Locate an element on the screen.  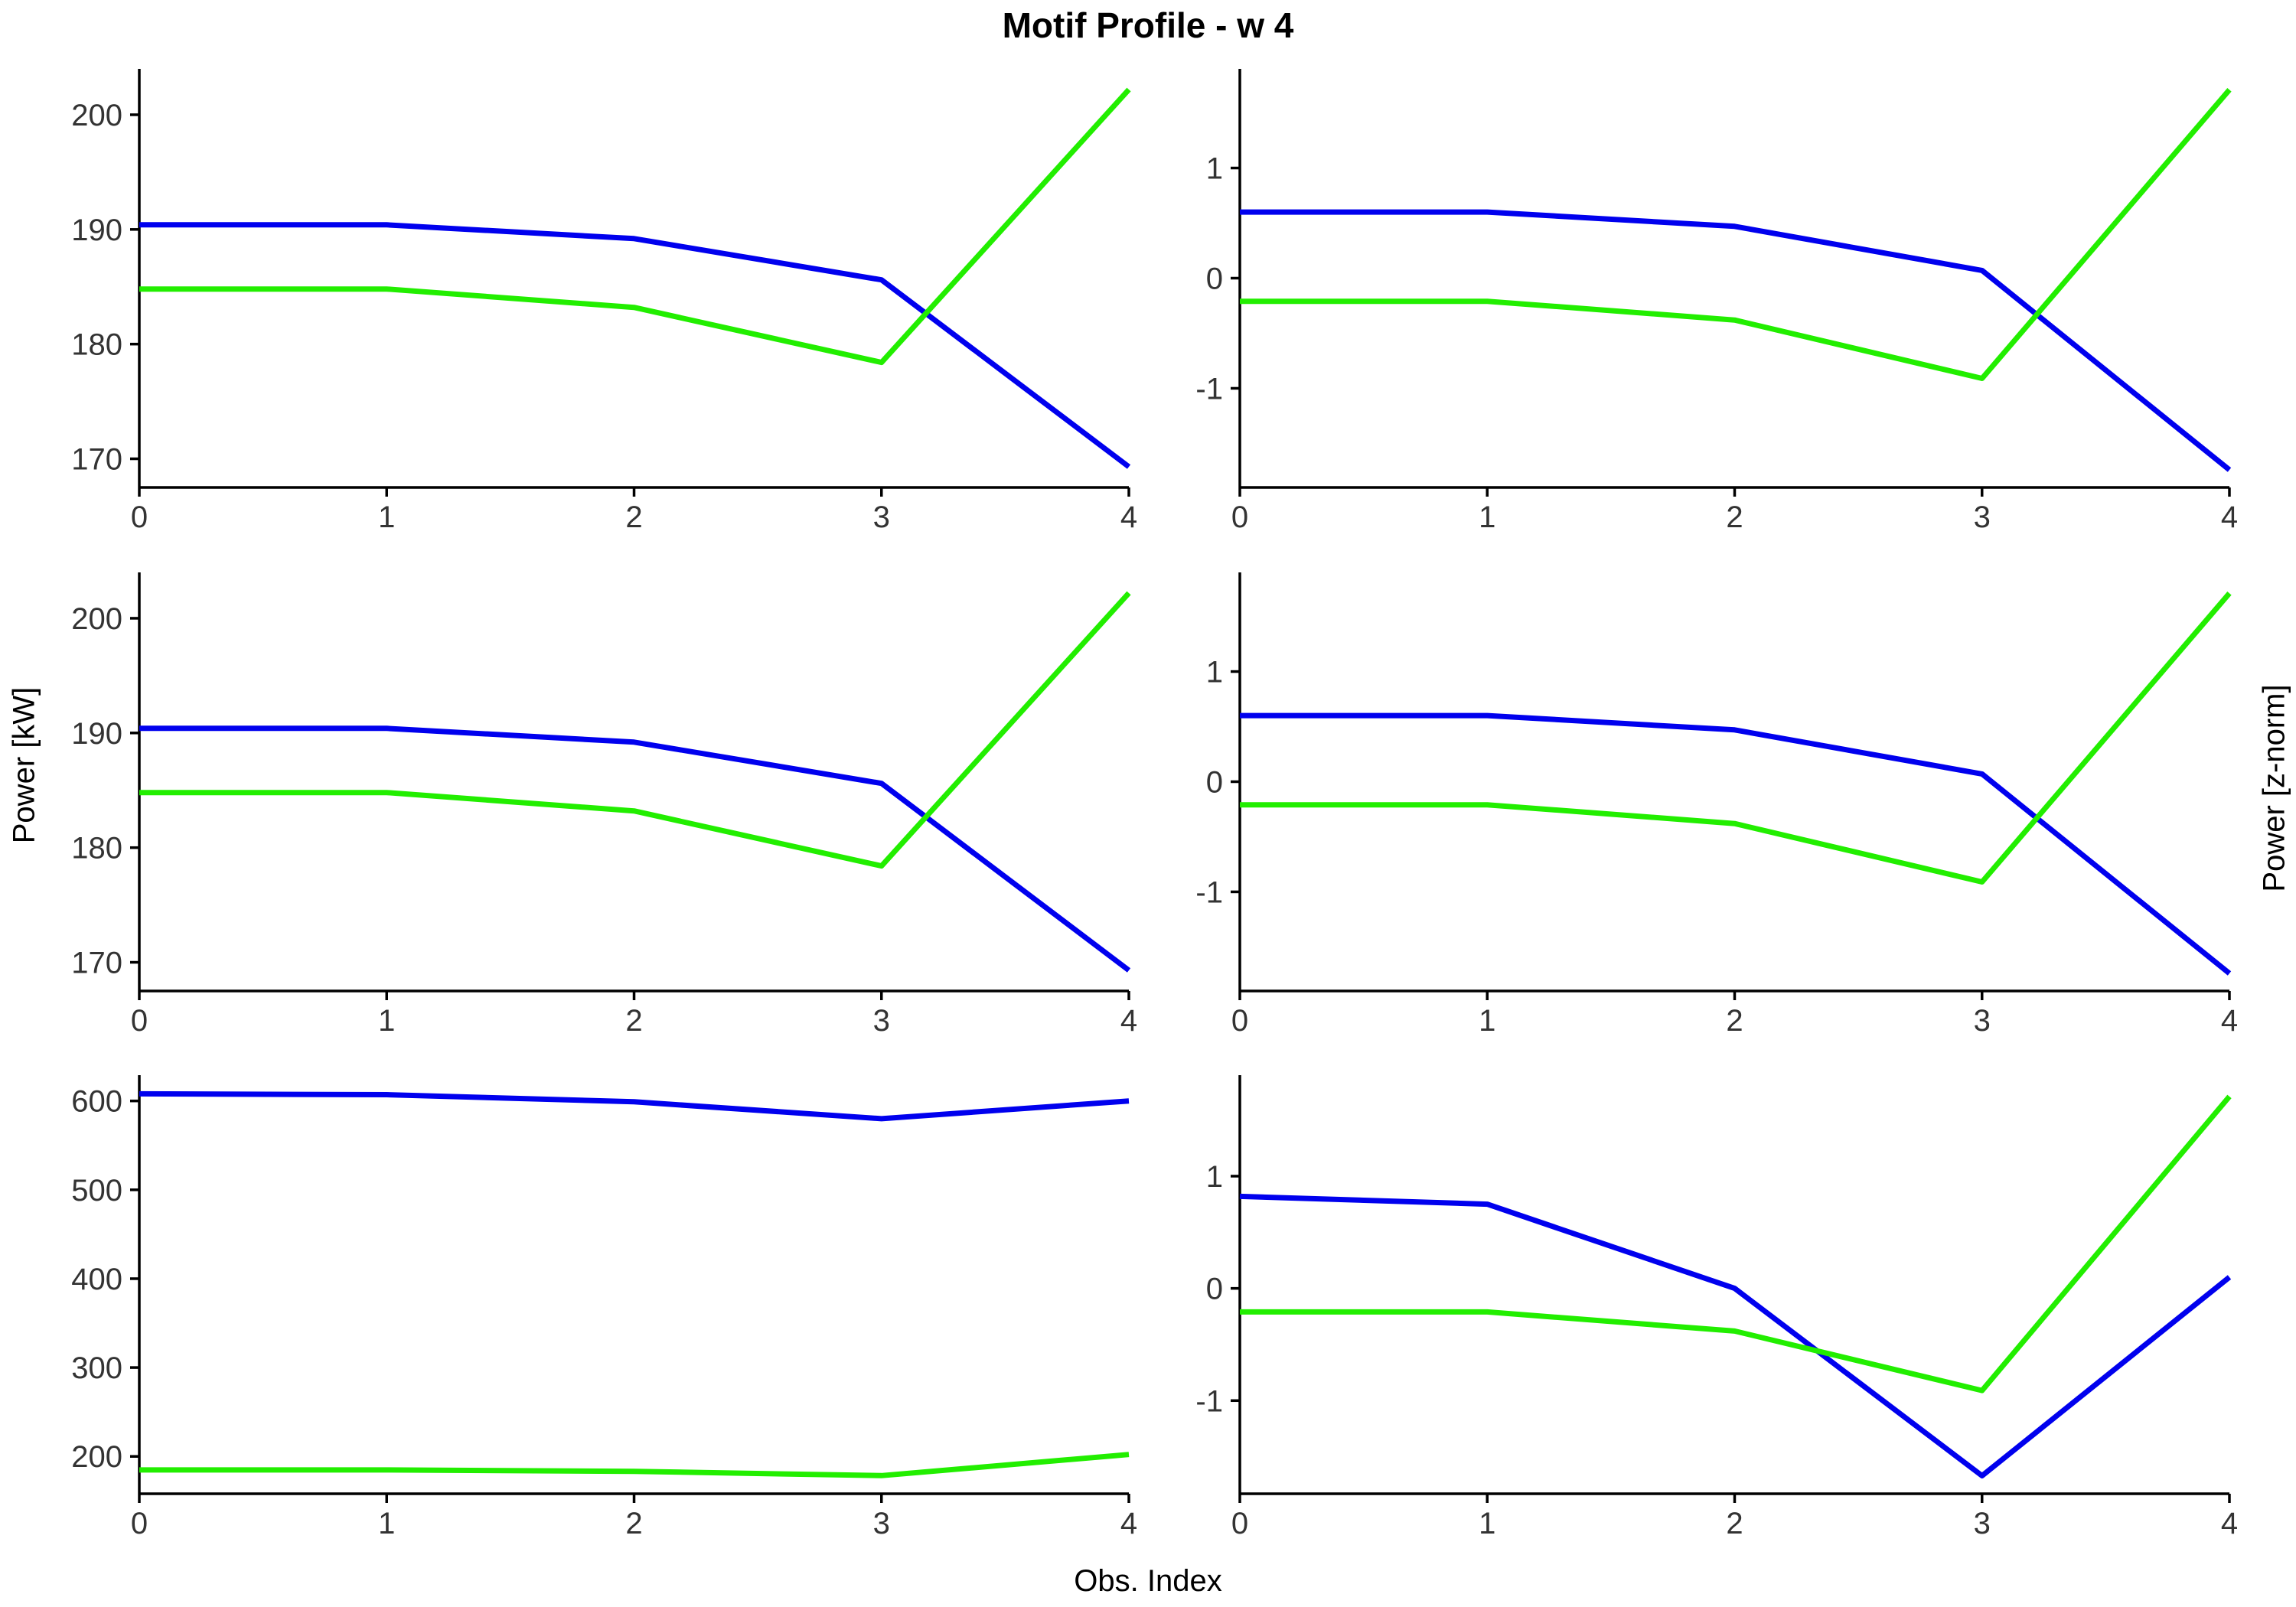
y-tick-label: 600 is located at coordinates (96, 1102).